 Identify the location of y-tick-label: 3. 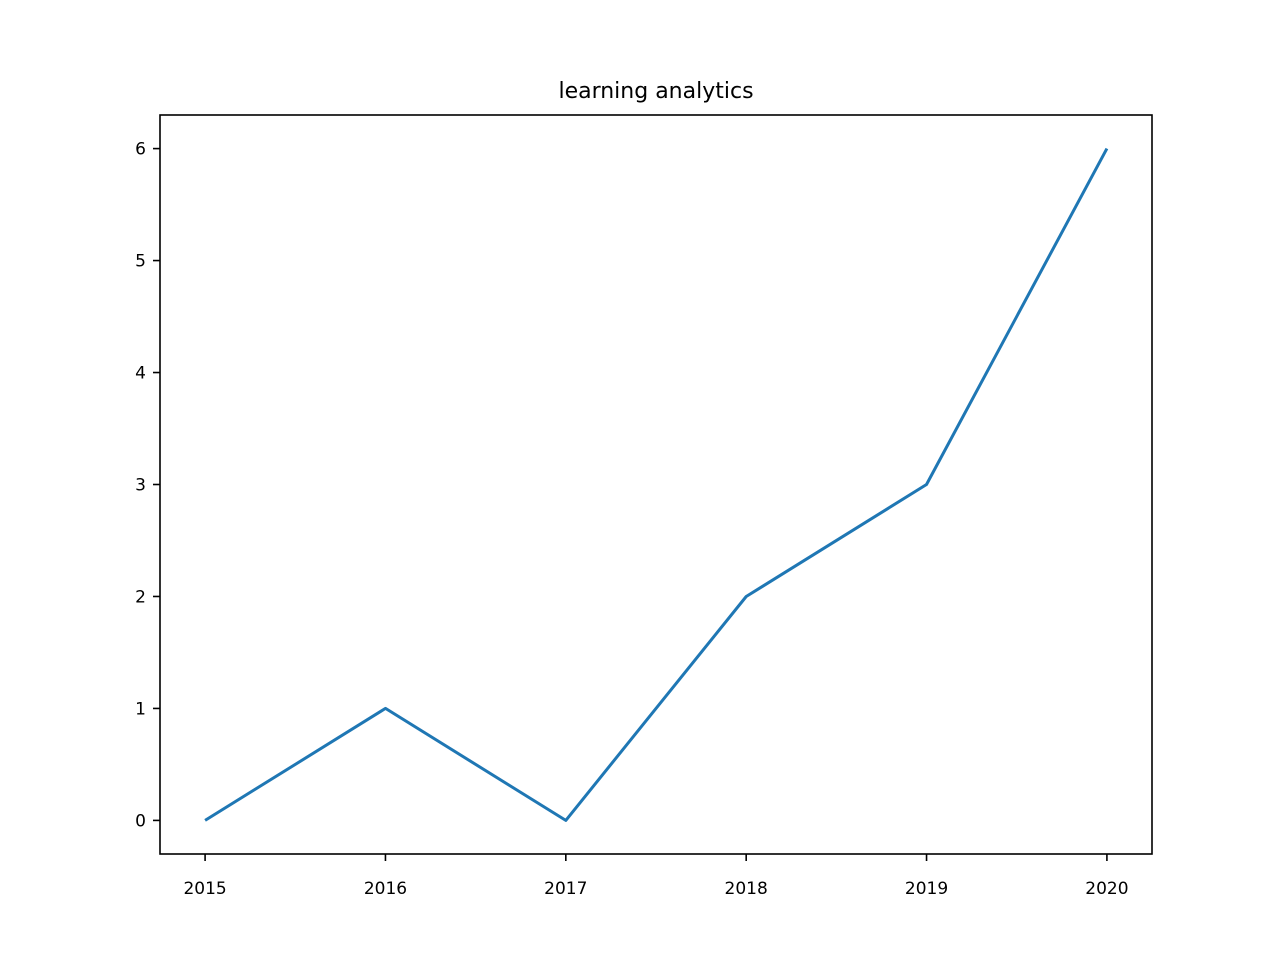
(140, 486).